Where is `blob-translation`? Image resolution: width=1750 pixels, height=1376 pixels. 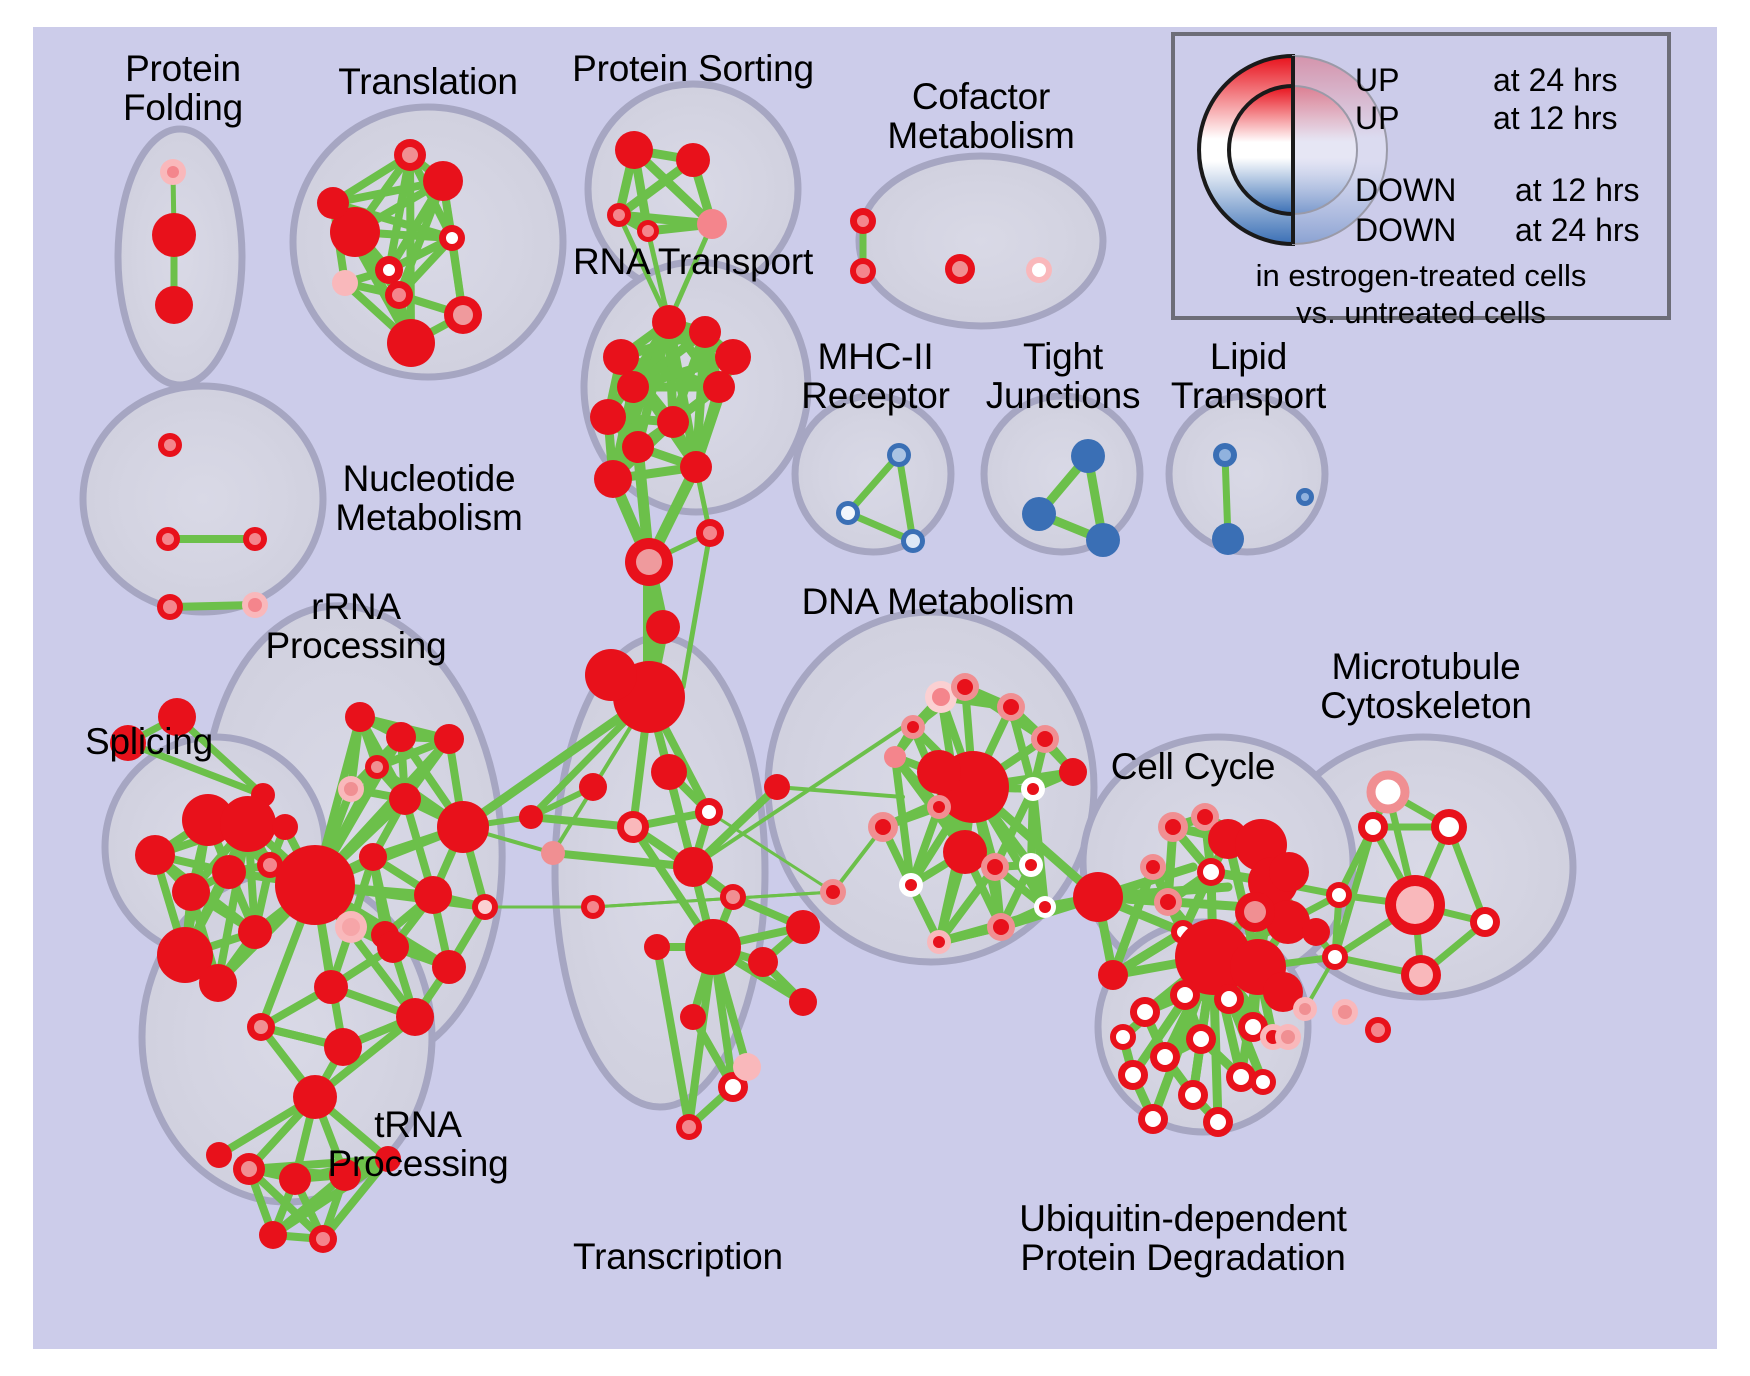 blob-translation is located at coordinates (428, 242).